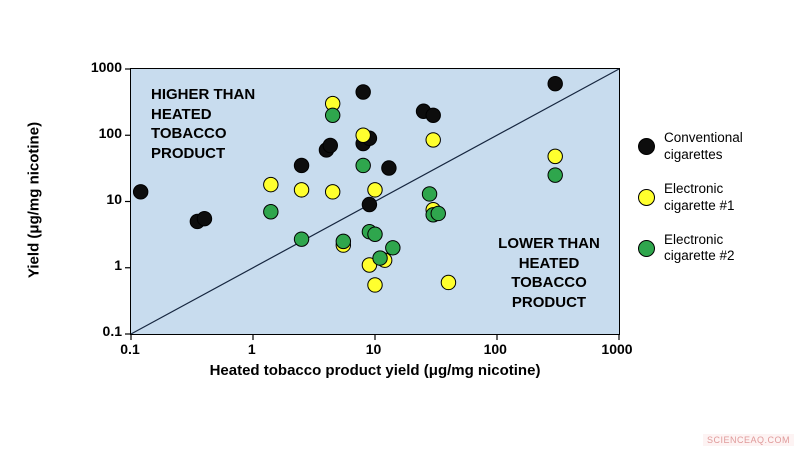 This screenshot has height=450, width=800. I want to click on x-tick-label: 100, so click(495, 349).